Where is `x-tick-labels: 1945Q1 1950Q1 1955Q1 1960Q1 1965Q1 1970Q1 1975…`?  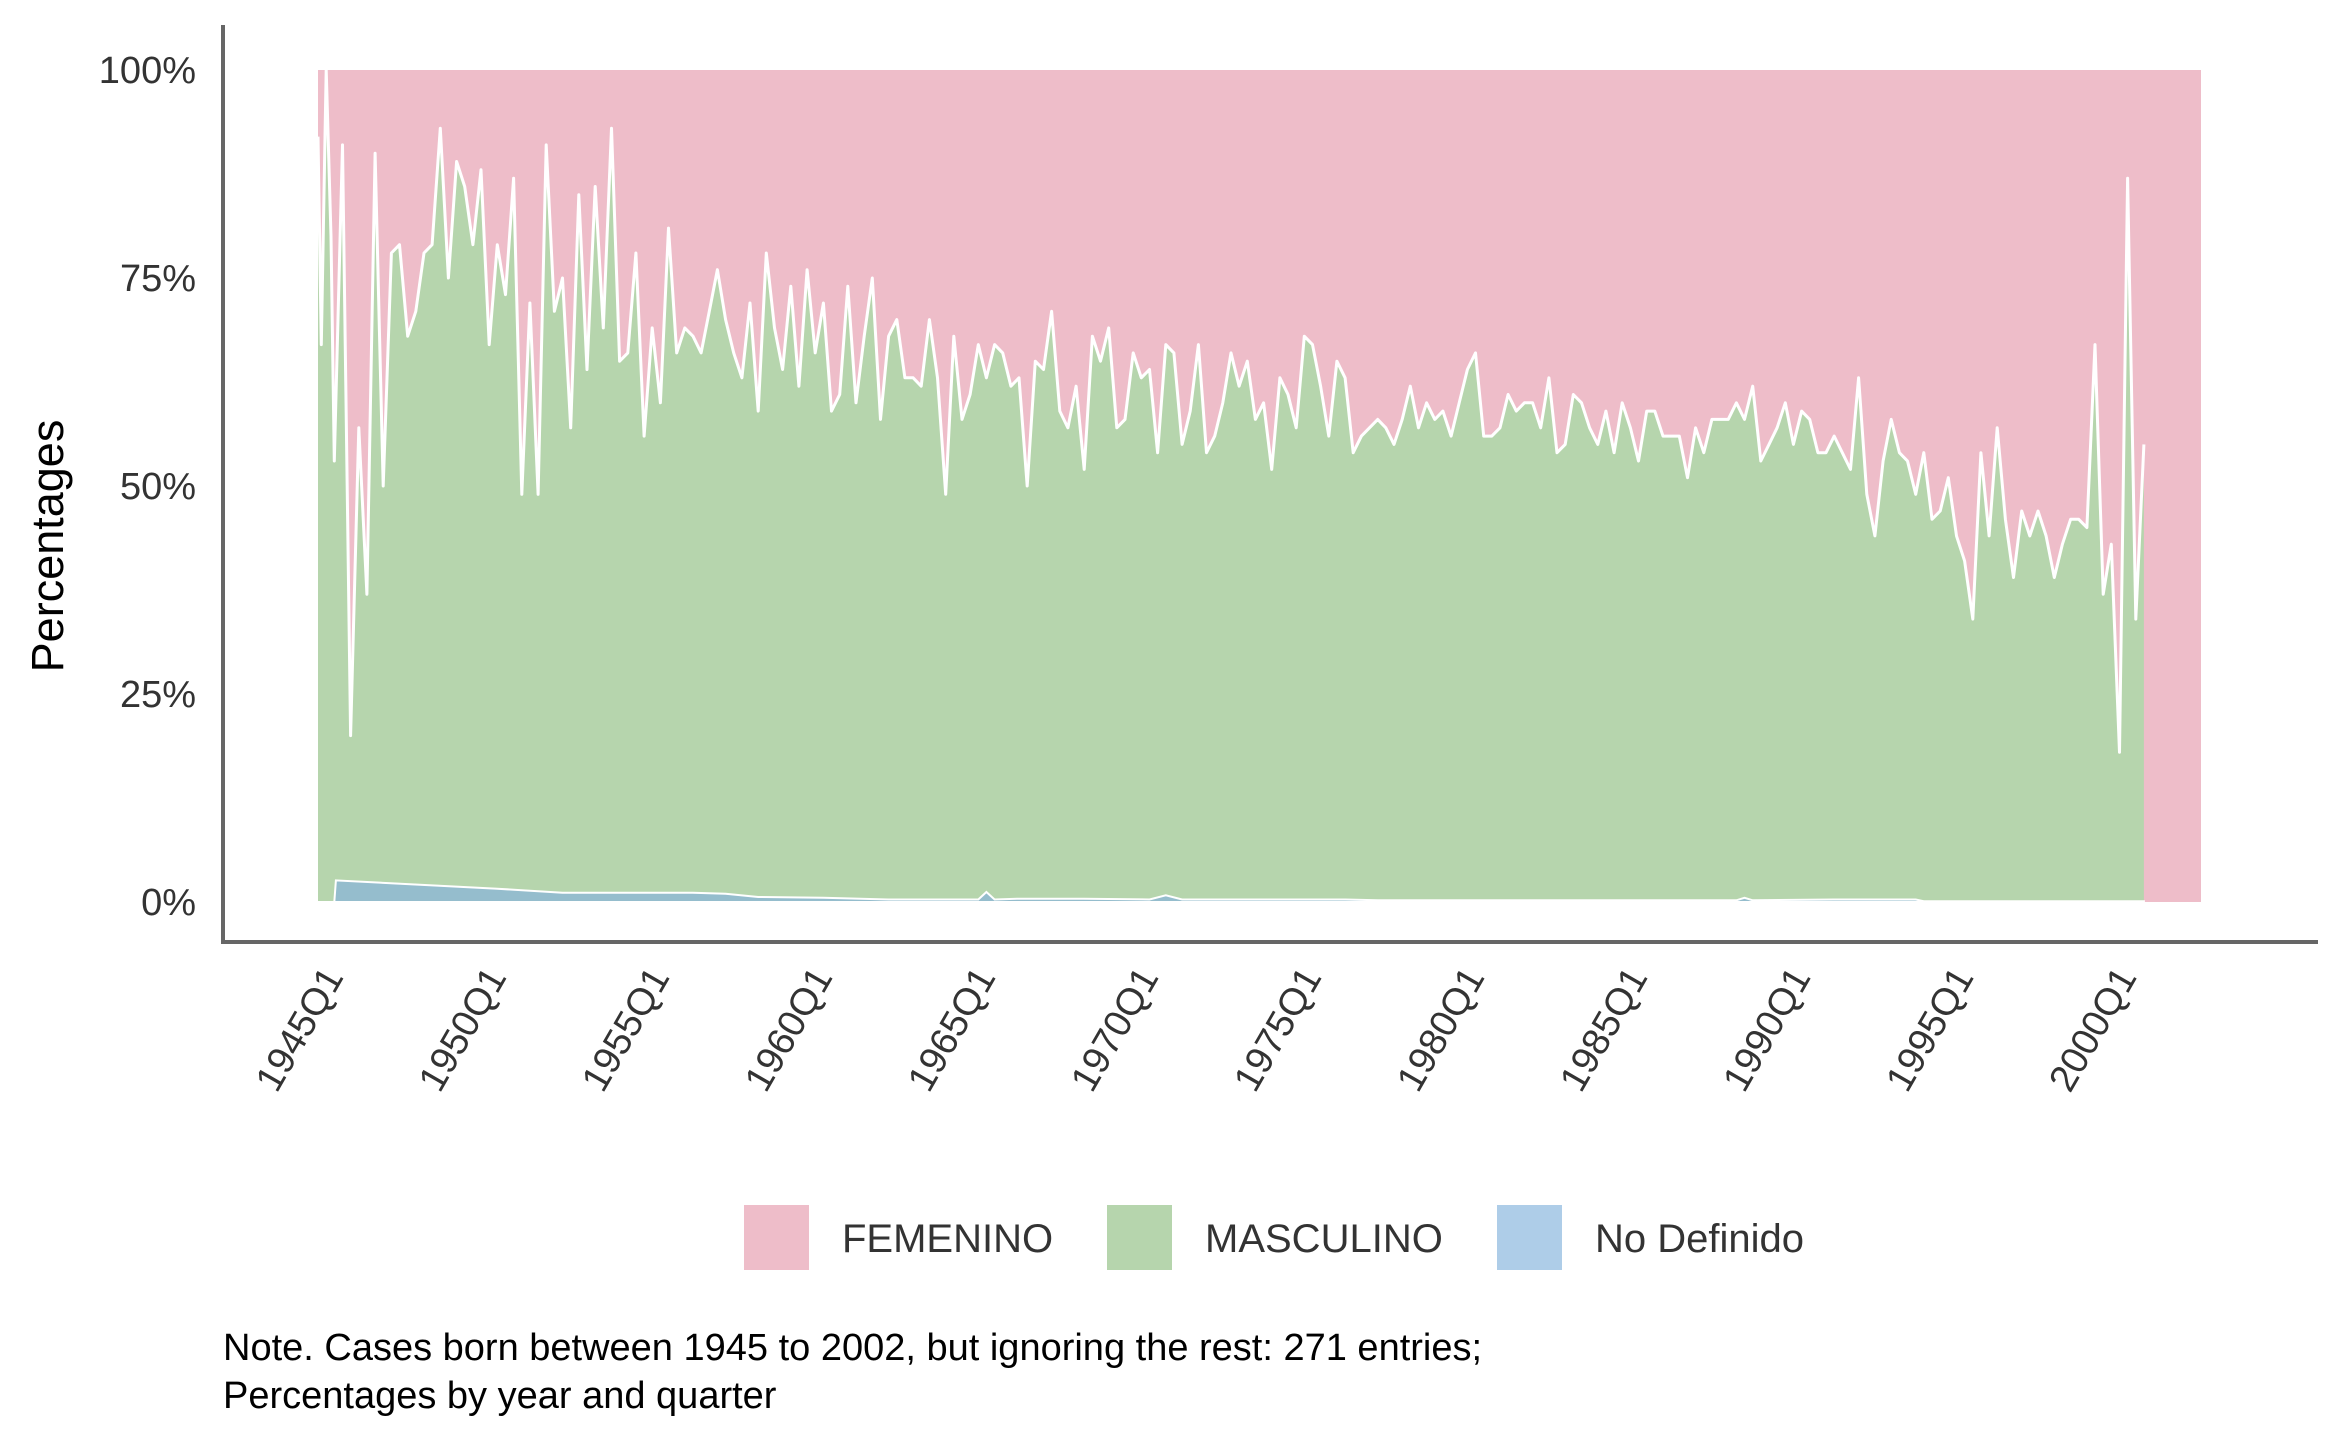
x-tick-labels: 1945Q1 1950Q1 1955Q1 1960Q1 1965Q1 1970Q1 1975… is located at coordinates (1196, 1030).